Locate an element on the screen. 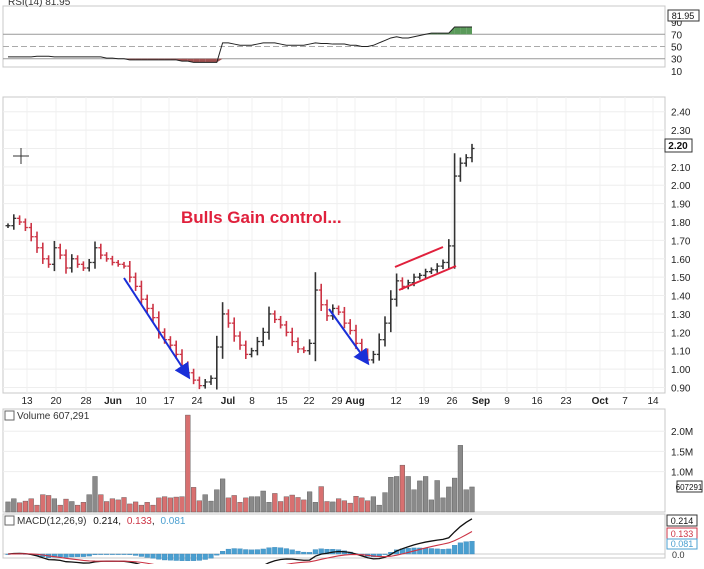 This screenshot has width=704, height=569. crosshair-icon is located at coordinates (21, 156).